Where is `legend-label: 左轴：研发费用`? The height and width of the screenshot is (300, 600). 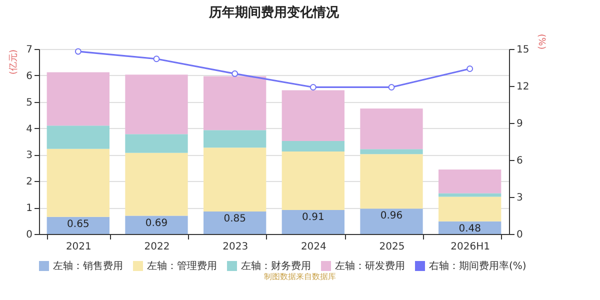 legend-label: 左轴：研发费用 is located at coordinates (370, 266).